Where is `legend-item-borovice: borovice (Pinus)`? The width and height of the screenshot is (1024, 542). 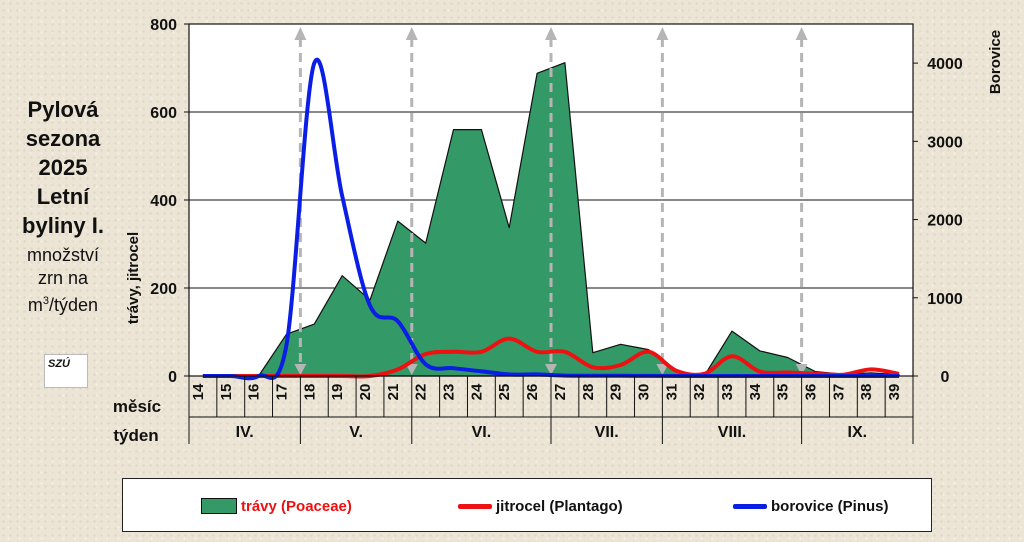
legend-item-borovice: borovice (Pinus) is located at coordinates (811, 506).